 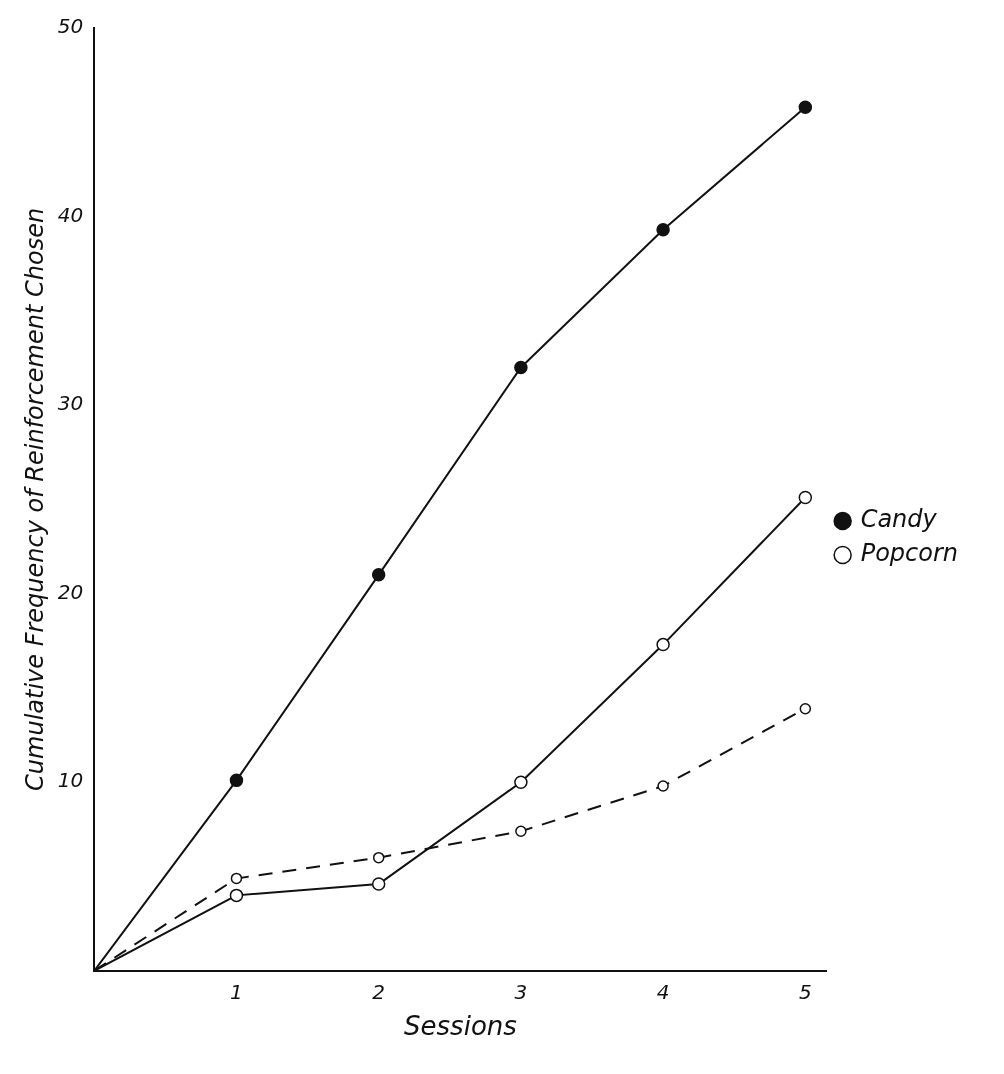 I want to click on x-axis-title: Sessions, so click(x=460, y=1026).